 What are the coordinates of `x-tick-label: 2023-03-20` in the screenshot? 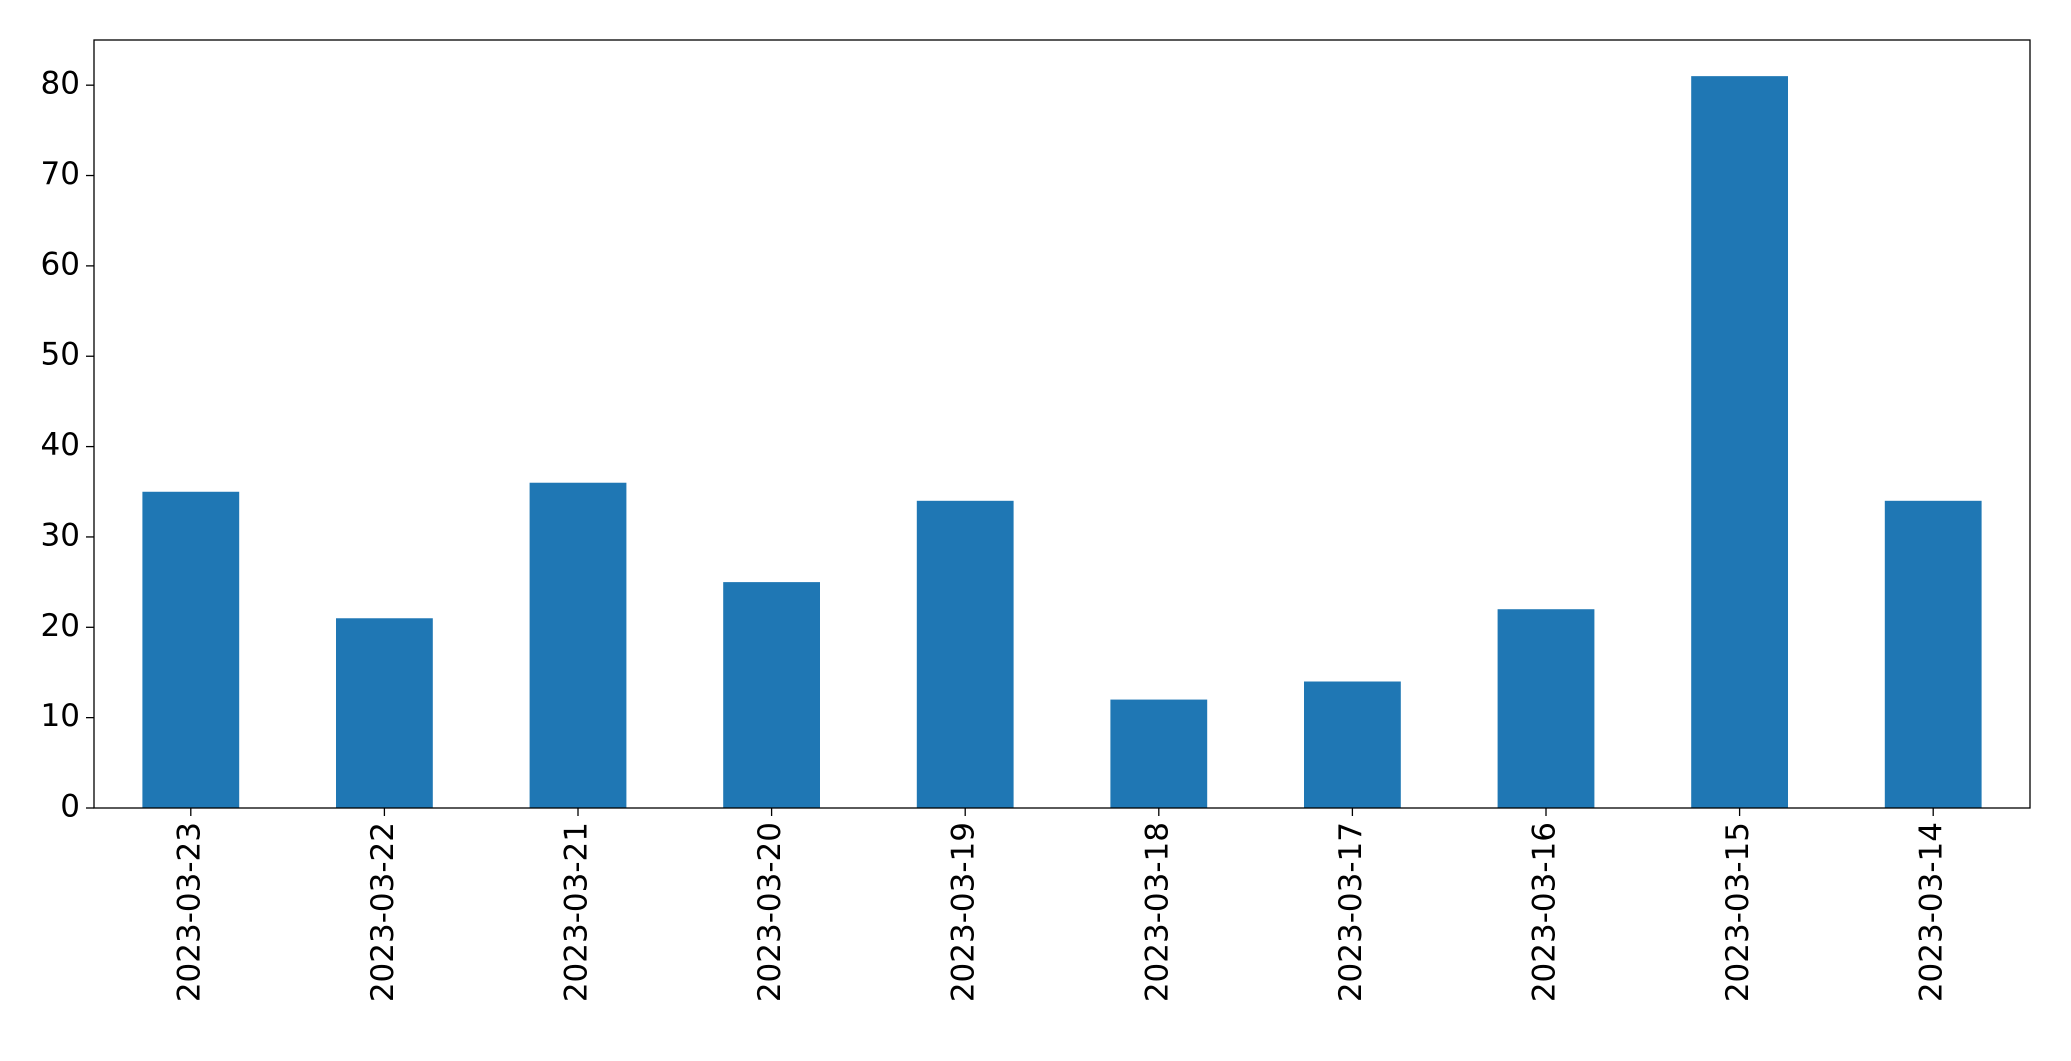 It's located at (770, 912).